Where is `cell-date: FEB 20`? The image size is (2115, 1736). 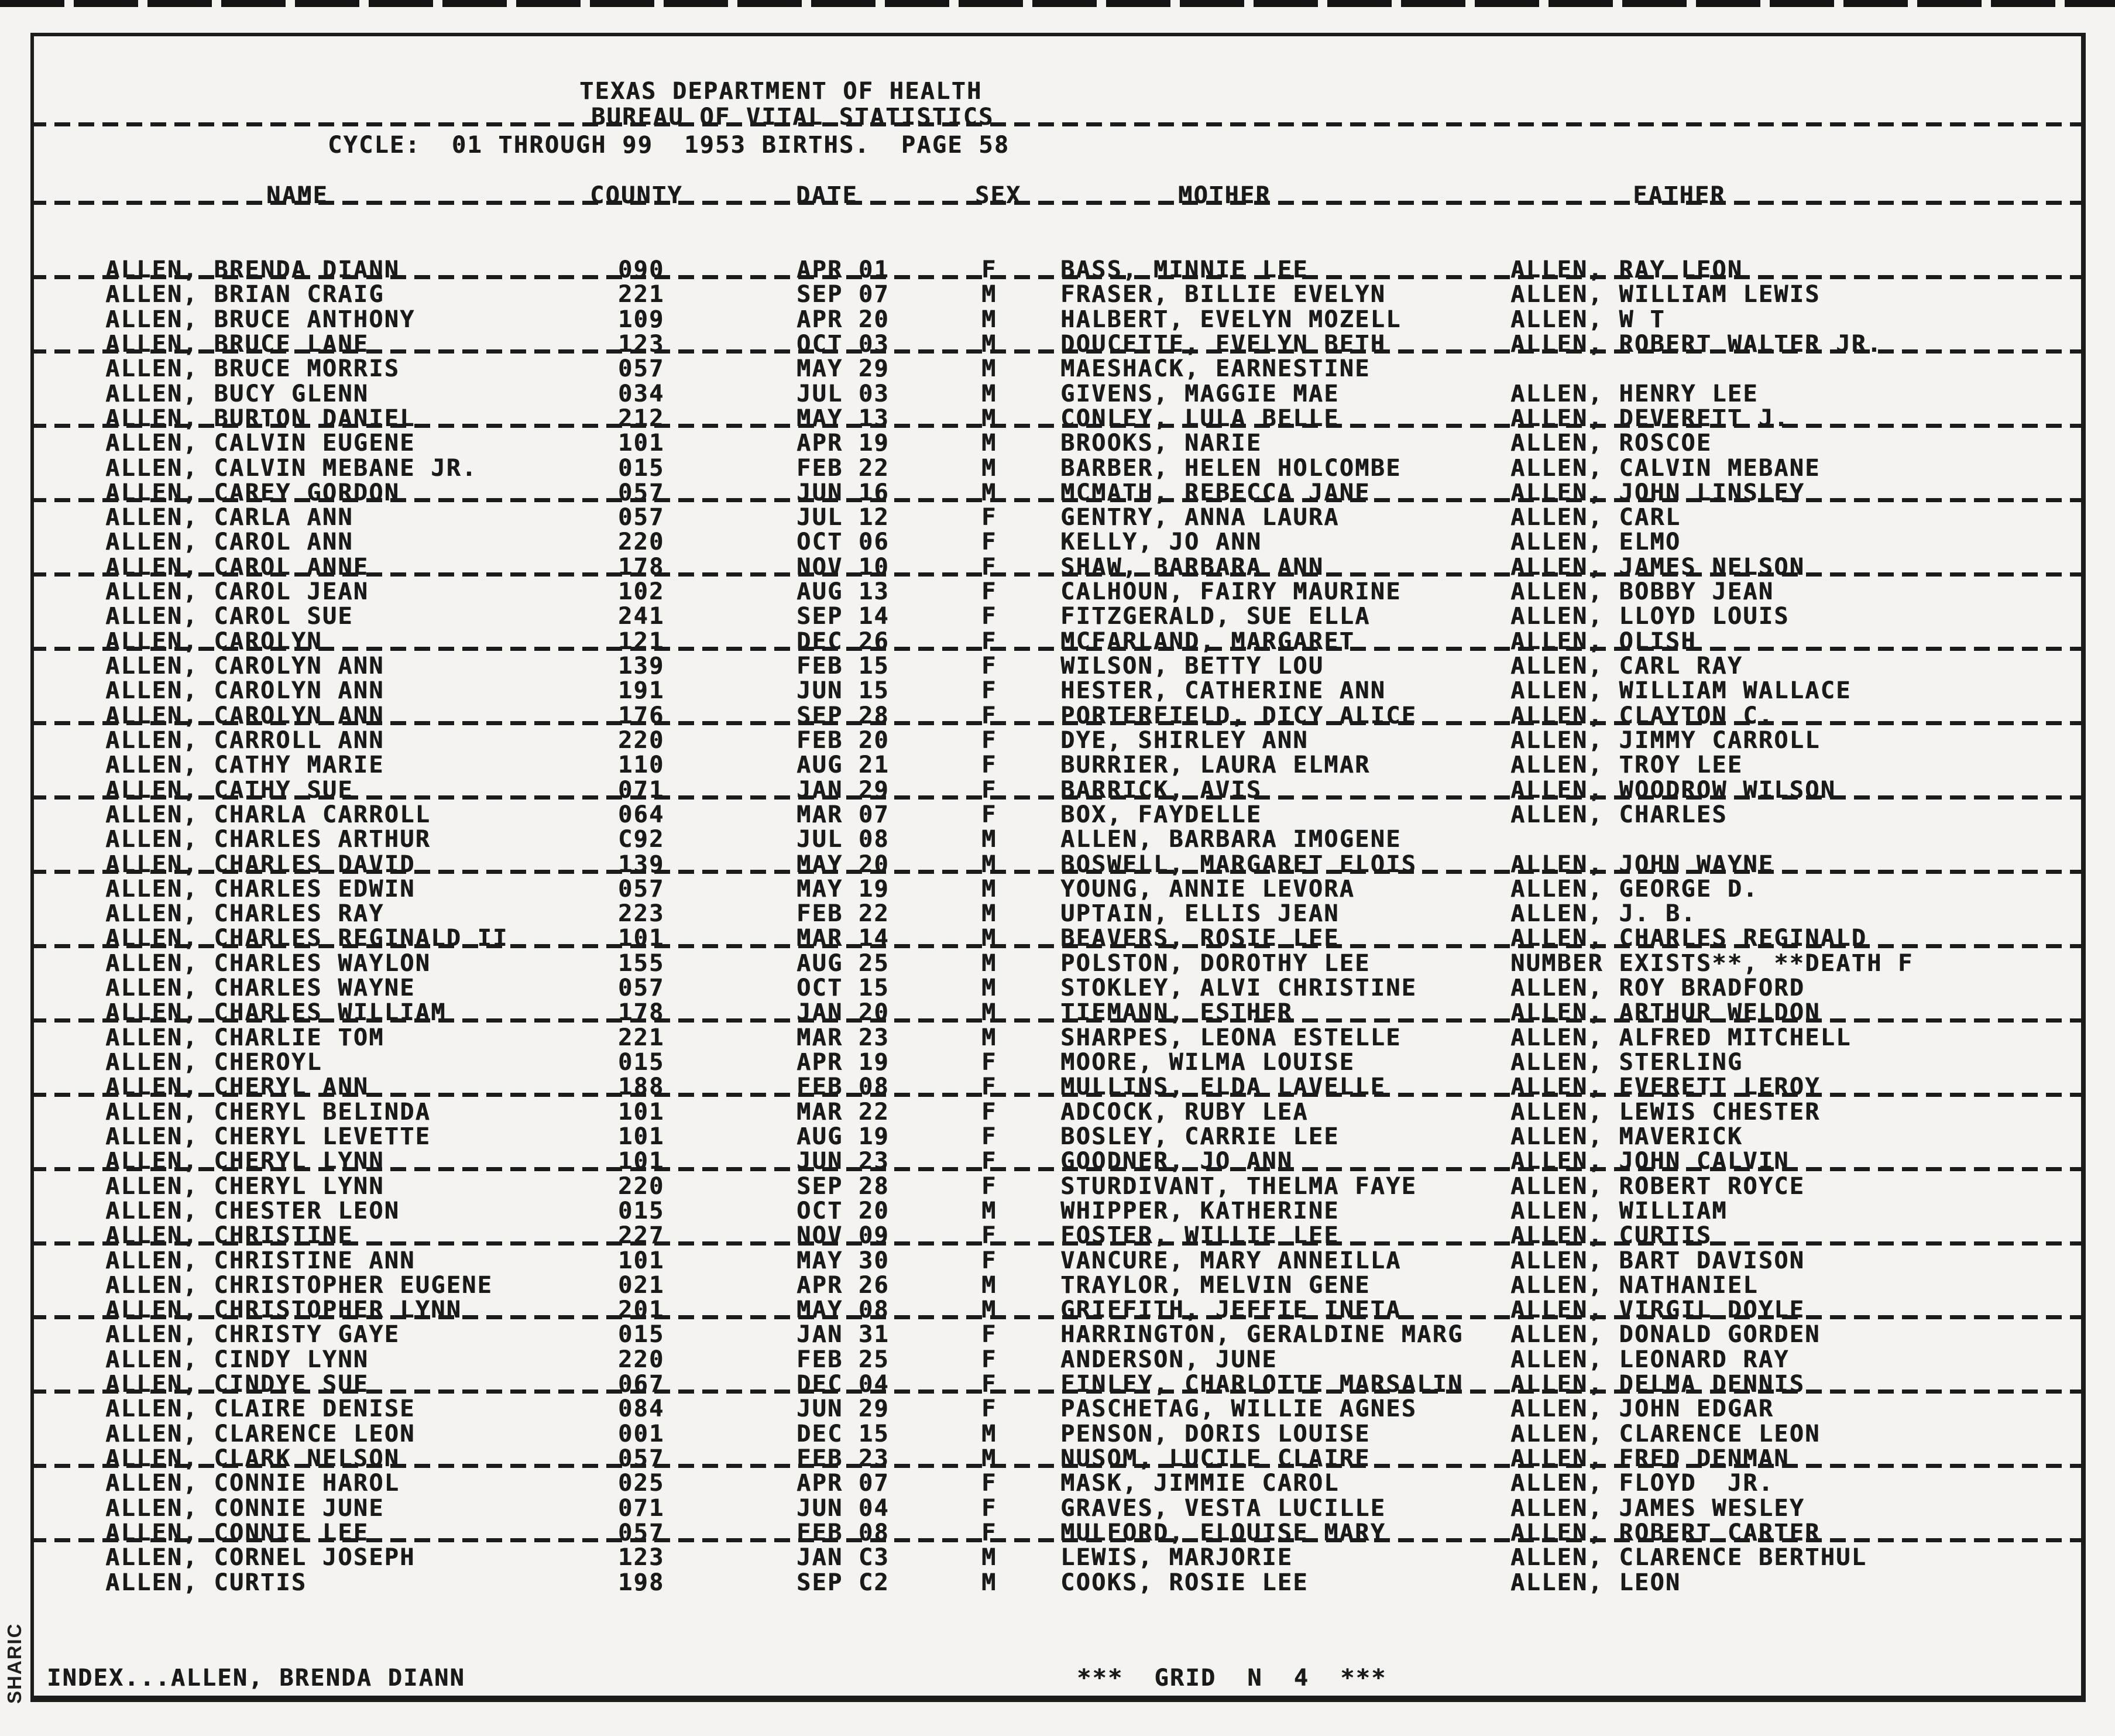 cell-date: FEB 20 is located at coordinates (843, 740).